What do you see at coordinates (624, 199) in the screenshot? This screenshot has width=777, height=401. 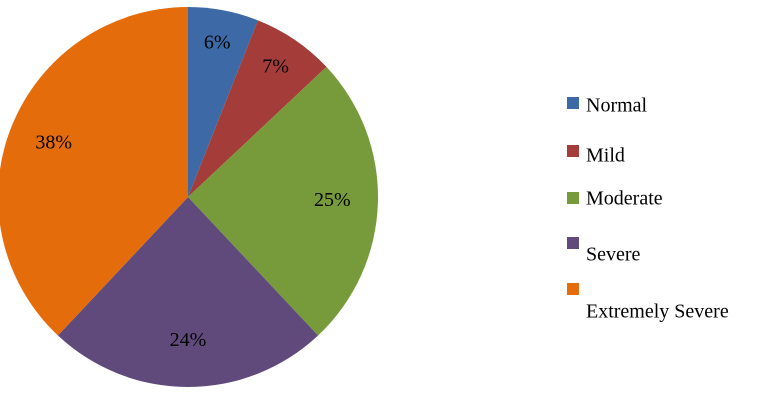 I see `legend-label: Moderate` at bounding box center [624, 199].